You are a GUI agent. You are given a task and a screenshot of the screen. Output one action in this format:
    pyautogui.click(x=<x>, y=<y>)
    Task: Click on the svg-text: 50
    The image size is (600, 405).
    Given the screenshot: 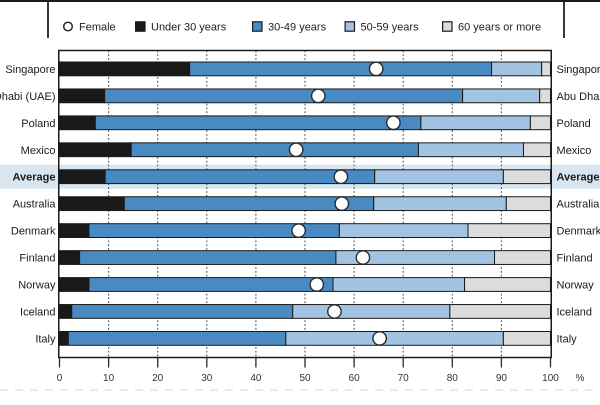 What is the action you would take?
    pyautogui.click(x=305, y=378)
    